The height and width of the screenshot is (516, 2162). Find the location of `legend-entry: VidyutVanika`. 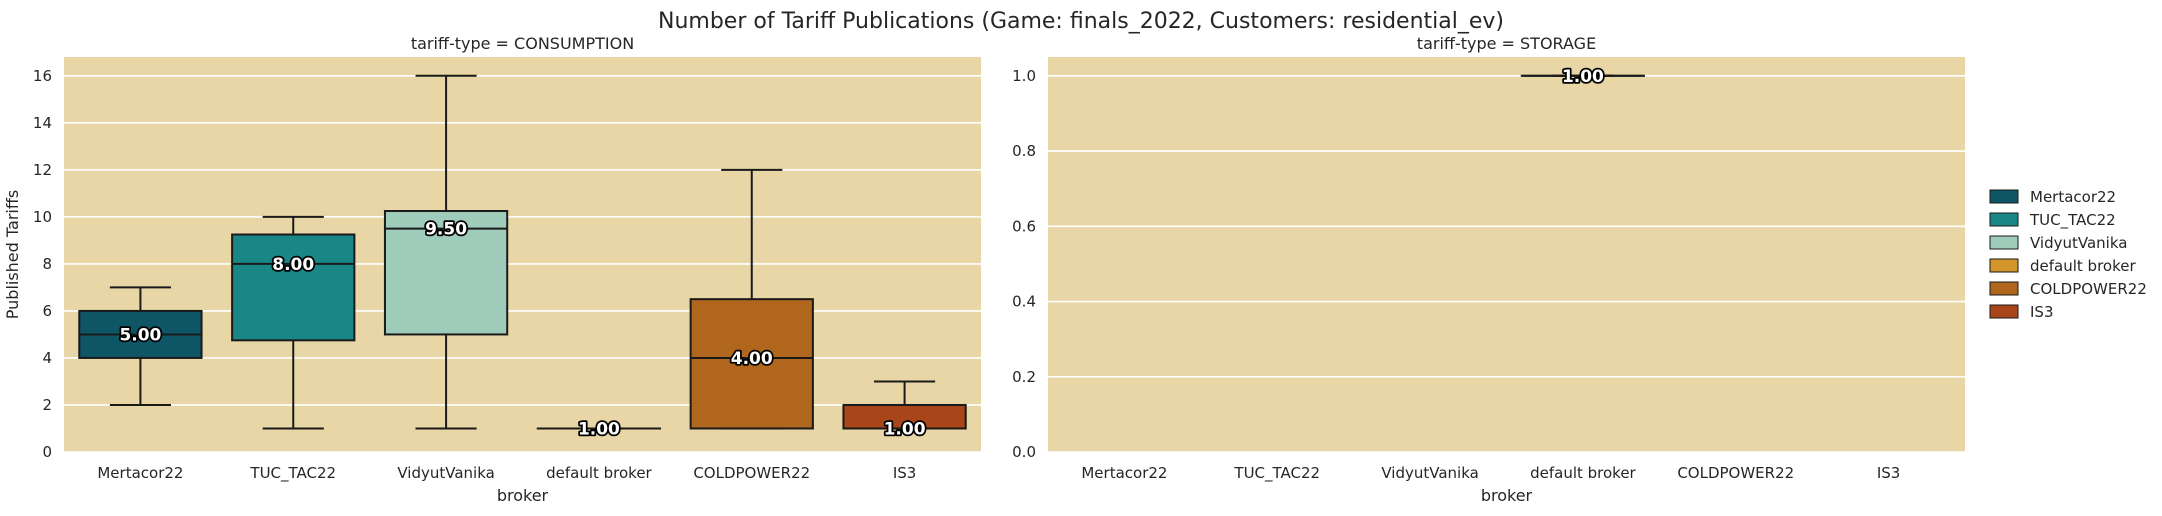

legend-entry: VidyutVanika is located at coordinates (2078, 243).